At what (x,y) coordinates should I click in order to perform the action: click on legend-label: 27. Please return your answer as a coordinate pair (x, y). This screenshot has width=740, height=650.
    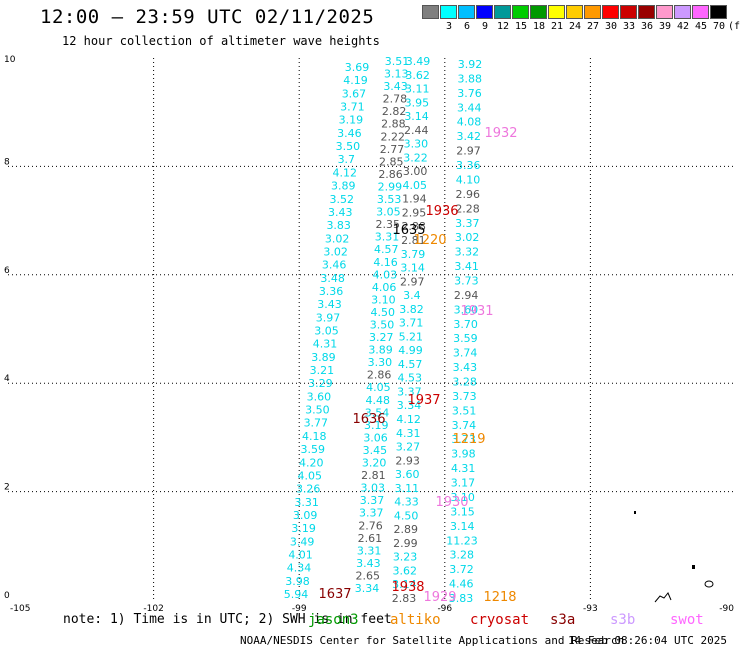
    Looking at the image, I should click on (593, 26).